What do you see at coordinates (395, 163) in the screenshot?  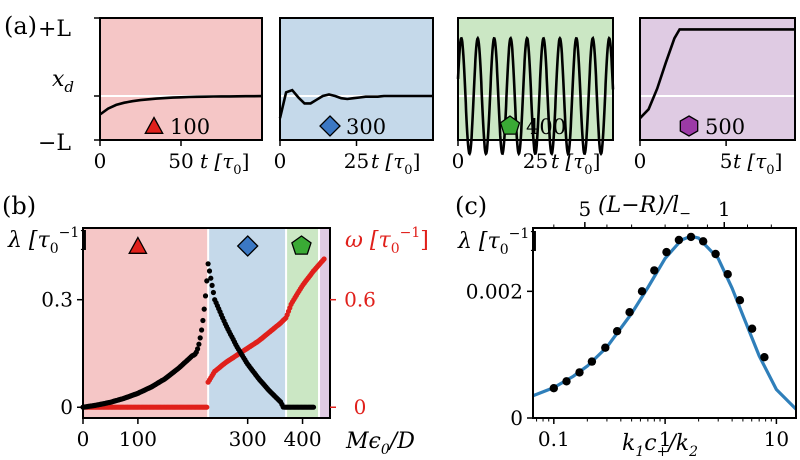 I see `panel-a-xlabel-2: t [τ0]` at bounding box center [395, 163].